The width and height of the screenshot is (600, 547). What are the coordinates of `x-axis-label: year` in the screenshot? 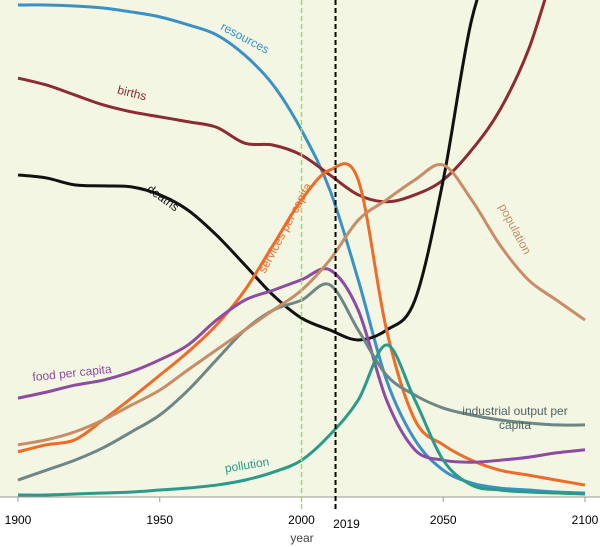 It's located at (301, 538).